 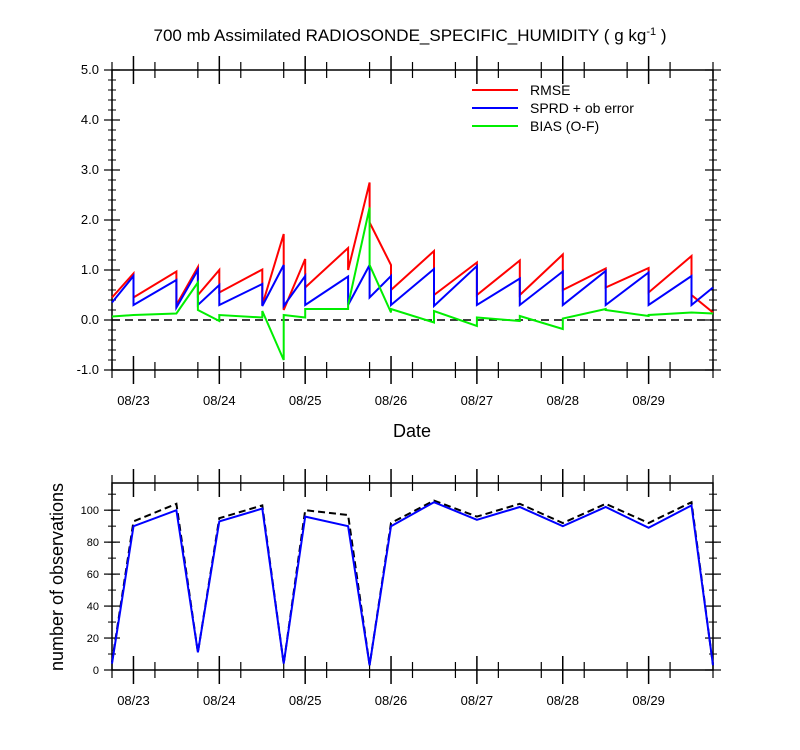 What do you see at coordinates (93, 607) in the screenshot?
I see `y-tick-label: 40` at bounding box center [93, 607].